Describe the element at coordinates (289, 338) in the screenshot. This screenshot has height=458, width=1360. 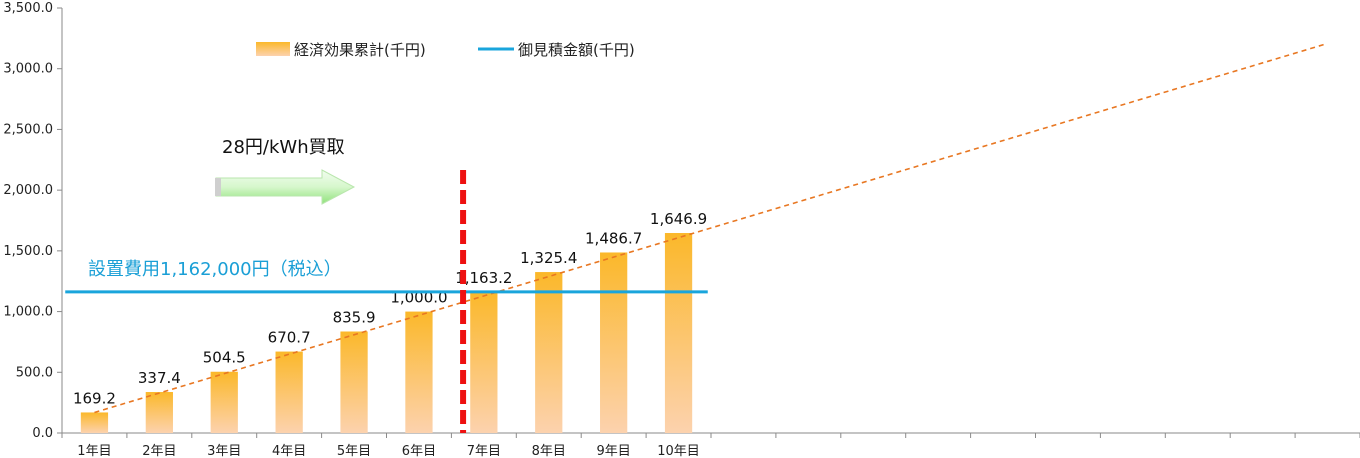
I see `bar-data-label: 670.7` at that location.